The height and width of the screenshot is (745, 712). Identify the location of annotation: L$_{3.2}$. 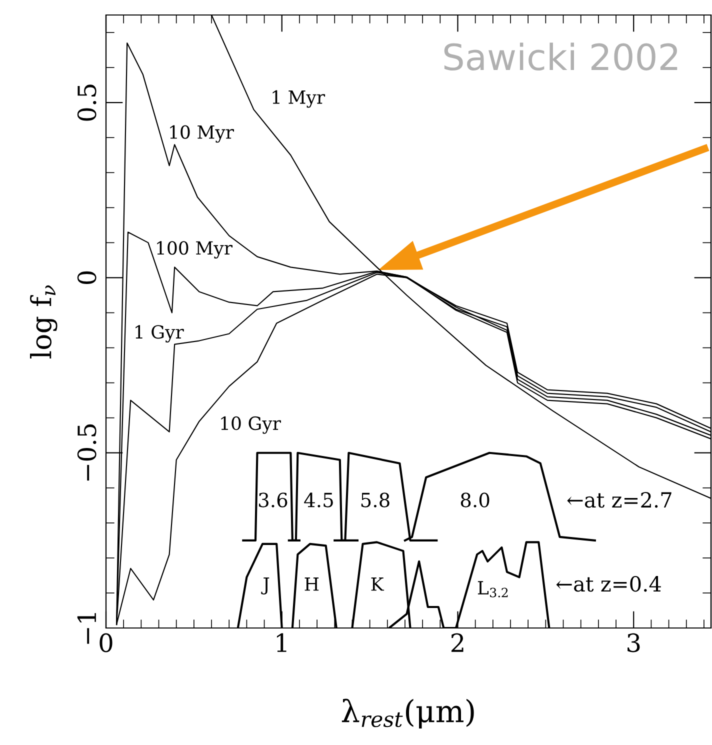
(493, 589).